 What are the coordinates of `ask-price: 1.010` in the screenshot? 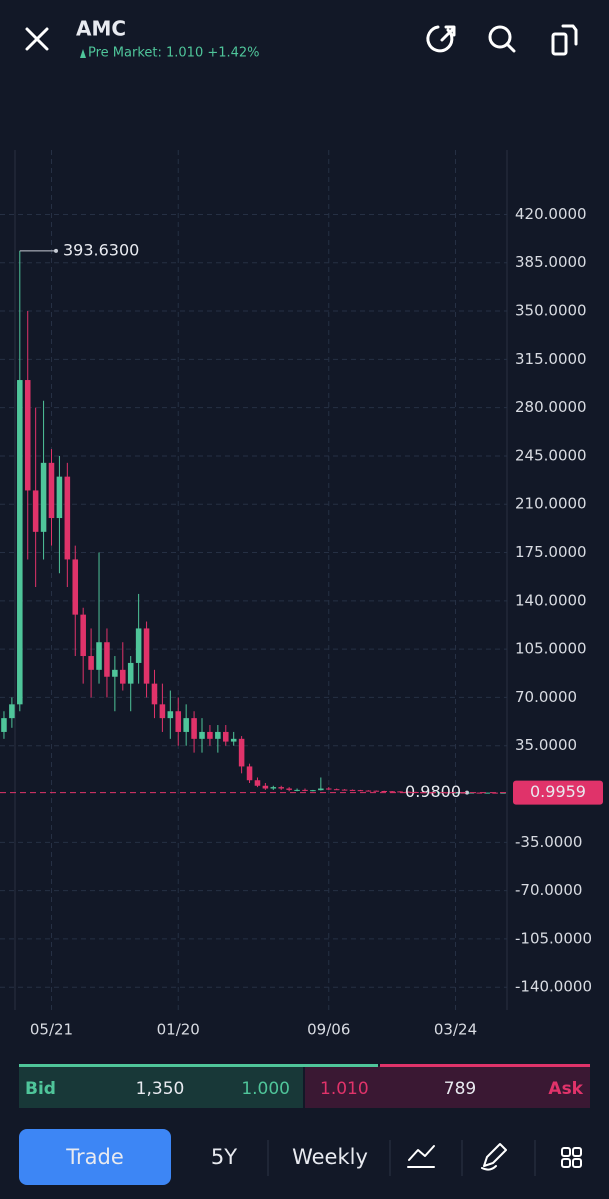 It's located at (344, 1089).